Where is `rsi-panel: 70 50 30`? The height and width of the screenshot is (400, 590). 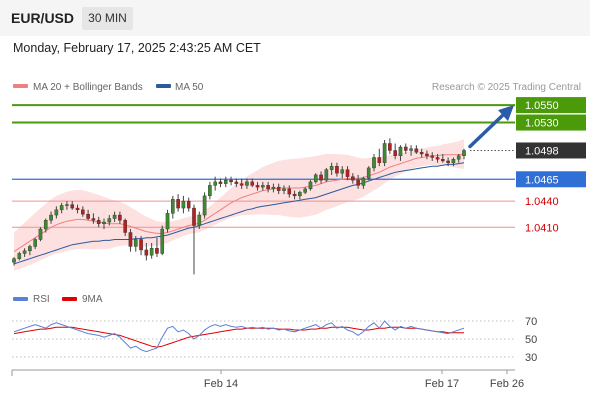 rsi-panel: 70 50 30 is located at coordinates (274, 340).